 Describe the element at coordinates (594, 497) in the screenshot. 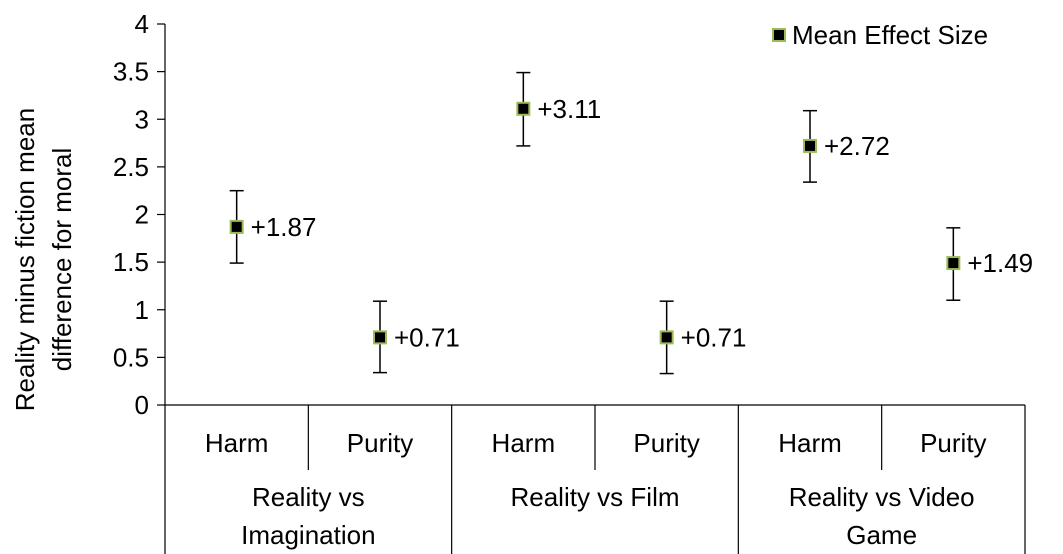

I see `x-group-label: Reality vs Film` at that location.